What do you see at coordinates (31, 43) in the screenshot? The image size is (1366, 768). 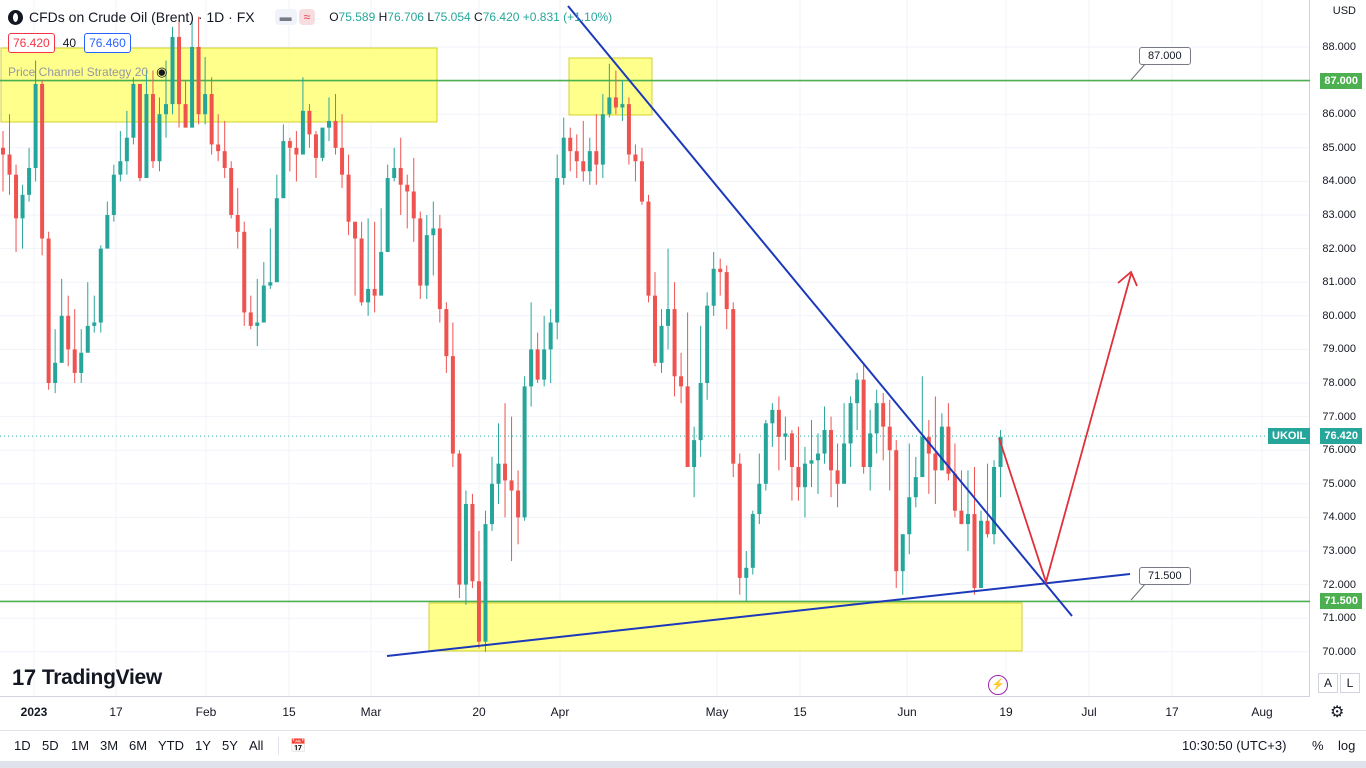 I see `sell-price-button: 76.420` at bounding box center [31, 43].